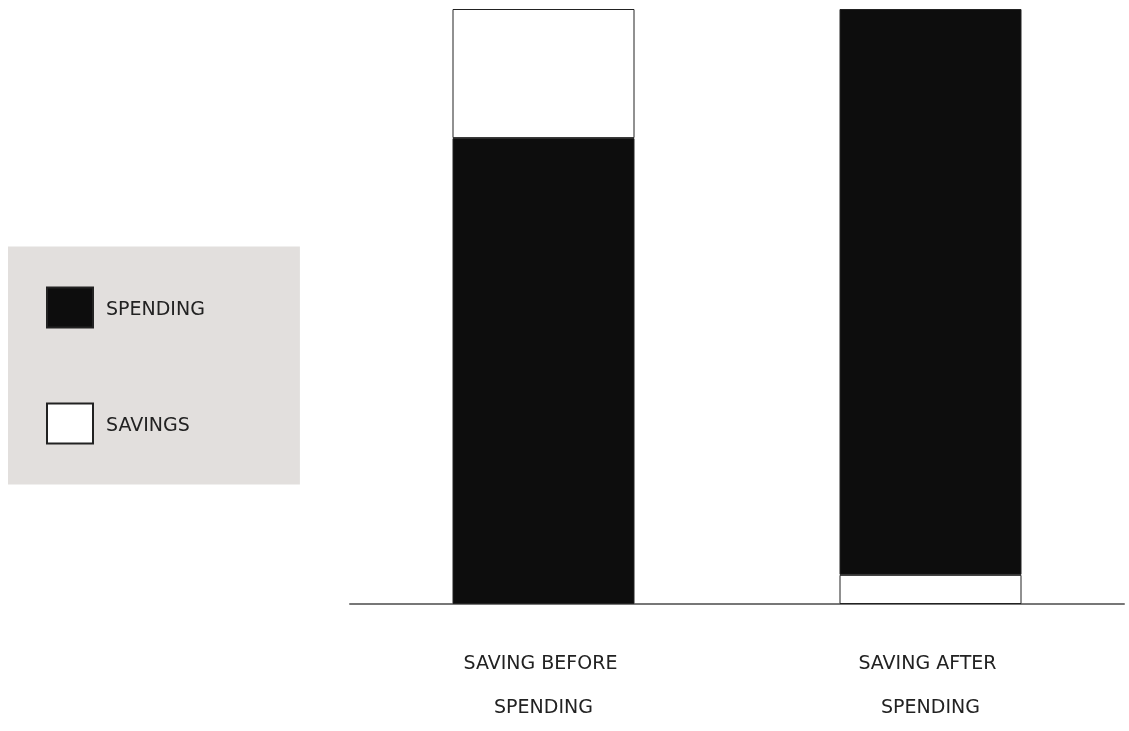  Describe the element at coordinates (543, 684) in the screenshot. I see `x-tick-label: SAVING BEFORE SPENDING` at that location.